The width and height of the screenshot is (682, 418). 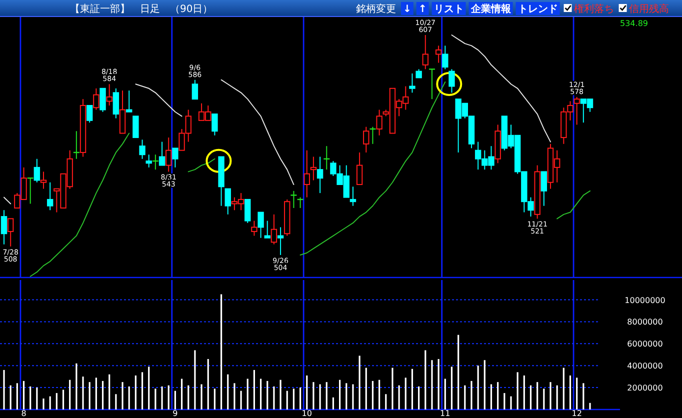 I want to click on x-tick-label: 12, so click(x=577, y=413).